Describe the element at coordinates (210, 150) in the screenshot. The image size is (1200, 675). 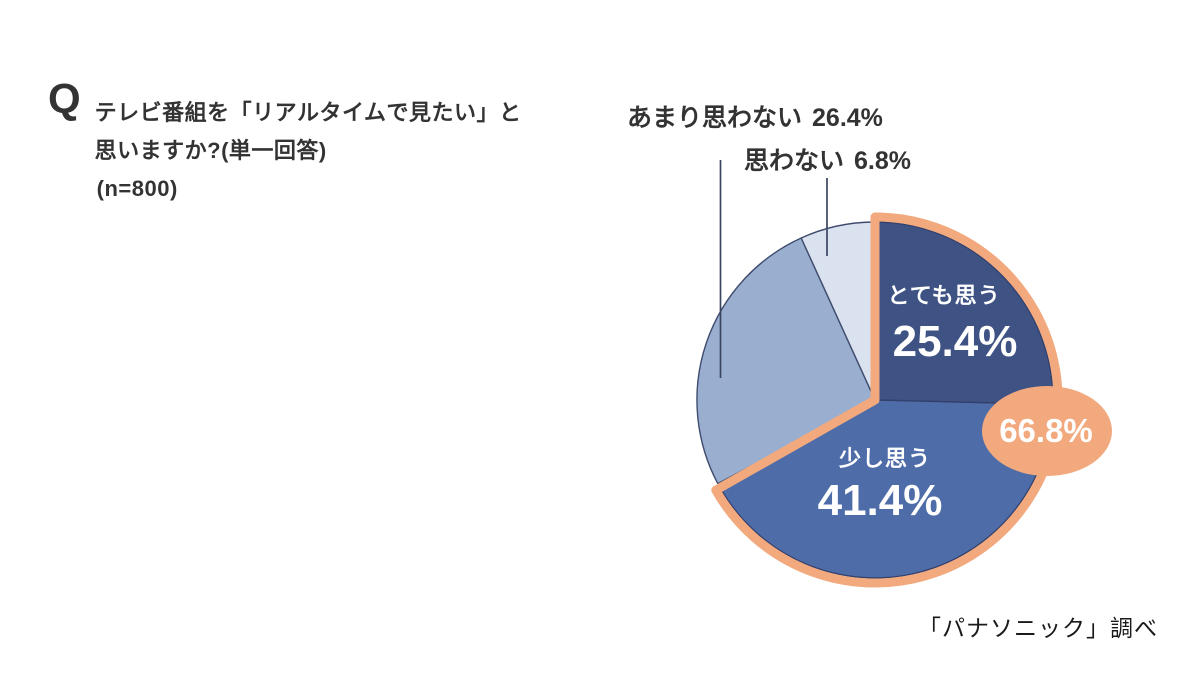
I see `question-line-2: 思いますか?(単一回答)` at that location.